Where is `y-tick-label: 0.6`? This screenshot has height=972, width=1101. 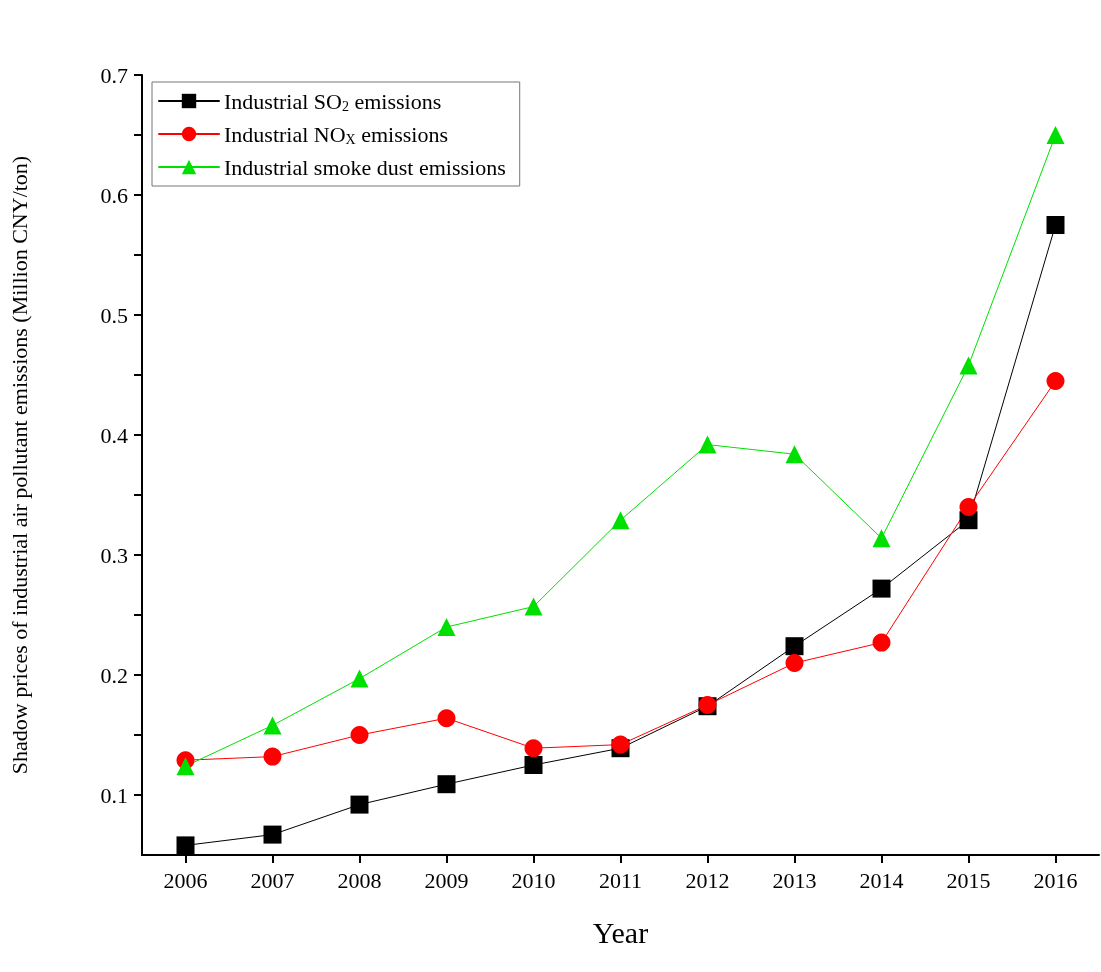 y-tick-label: 0.6 is located at coordinates (114, 195).